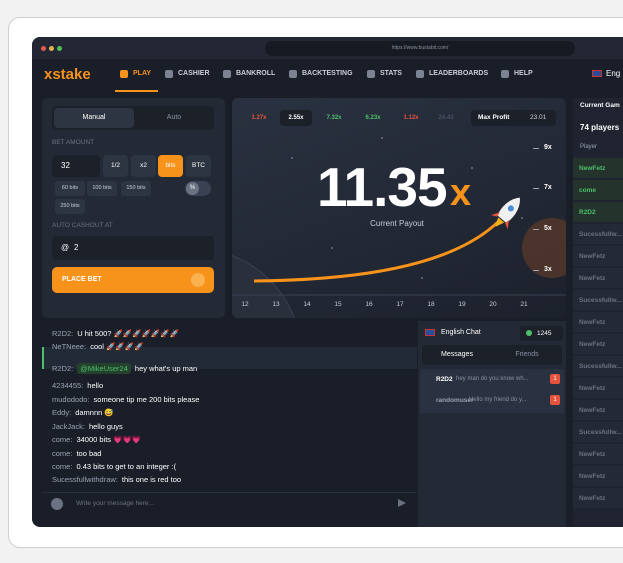 This screenshot has width=623, height=563. What do you see at coordinates (62, 466) in the screenshot?
I see `chat-user: come:` at bounding box center [62, 466].